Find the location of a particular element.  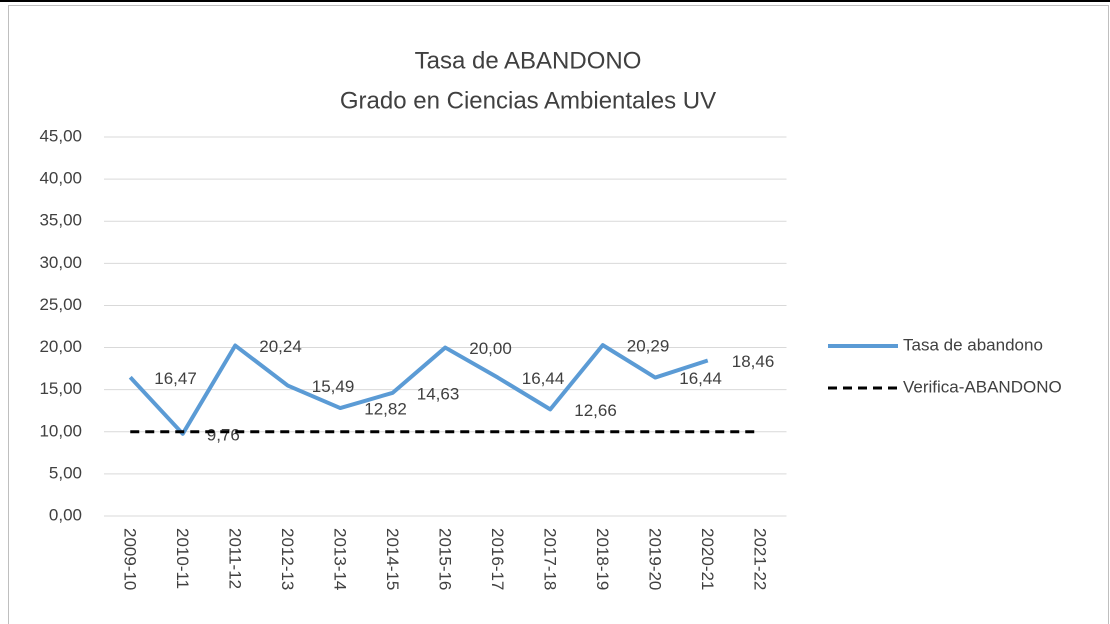

data-label: 9,76 is located at coordinates (223, 434).